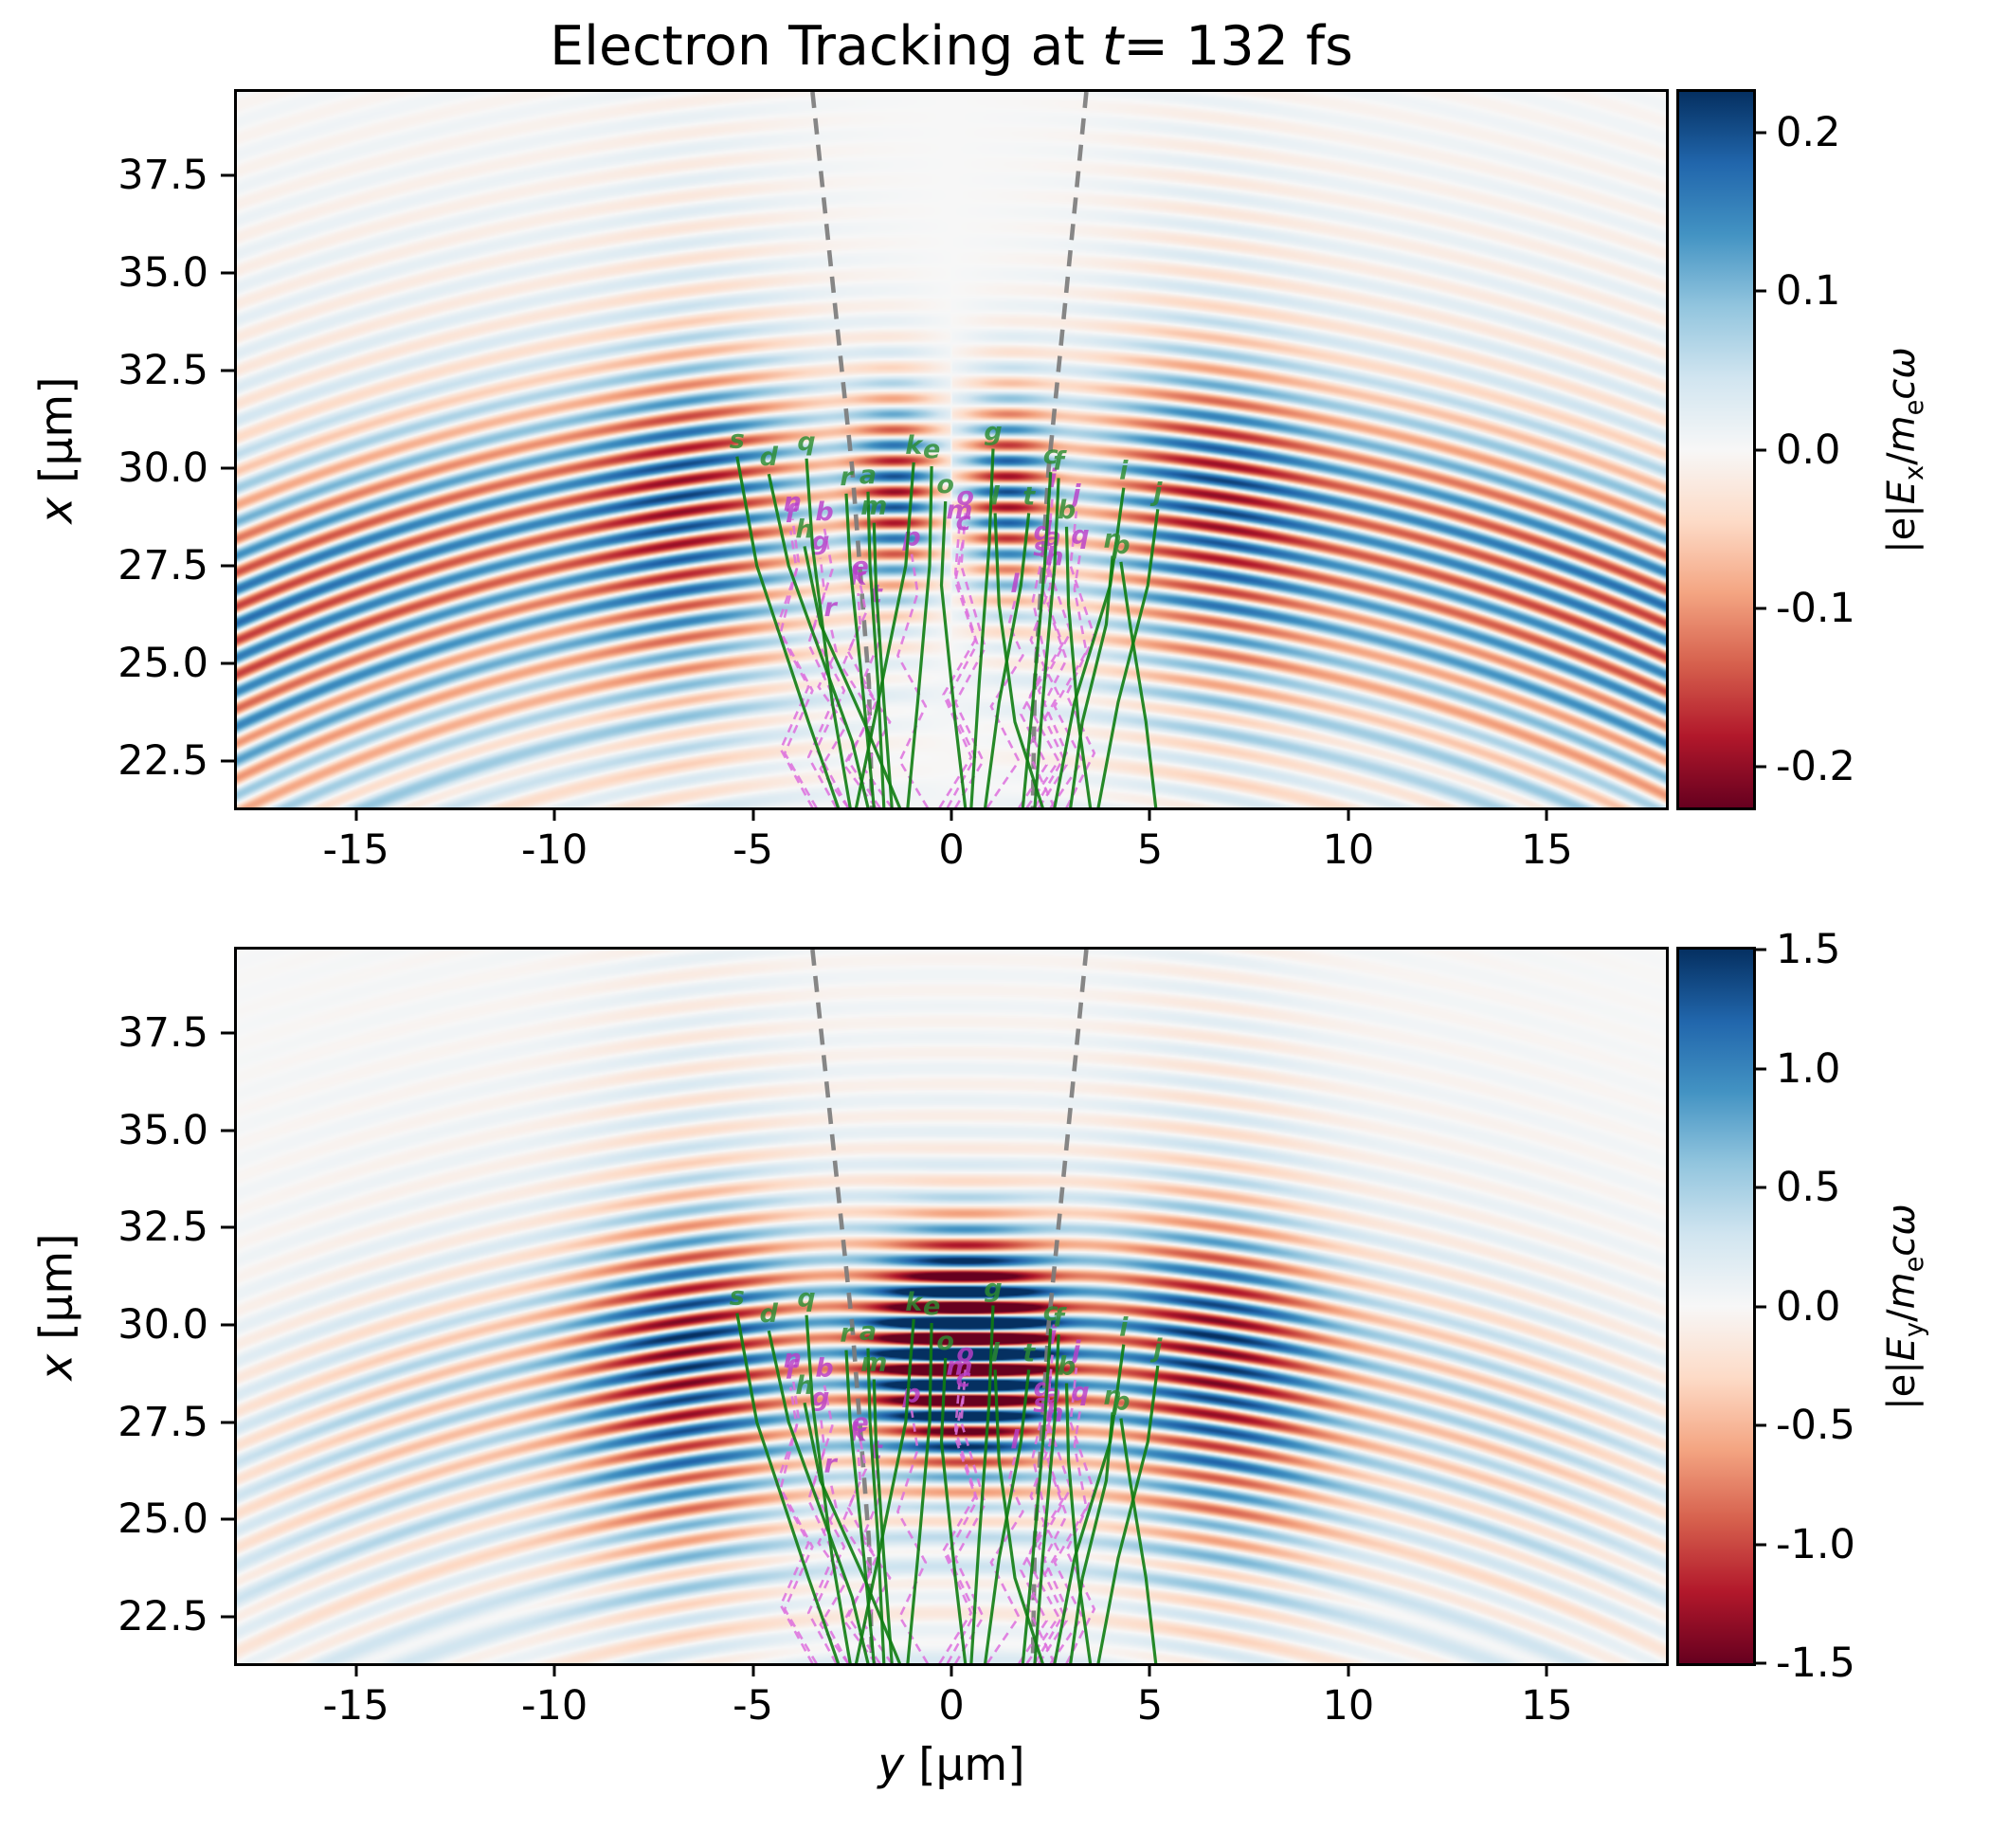 This screenshot has width=1990, height=1848. Describe the element at coordinates (1150, 1706) in the screenshot. I see `x-tick-label: 5` at that location.